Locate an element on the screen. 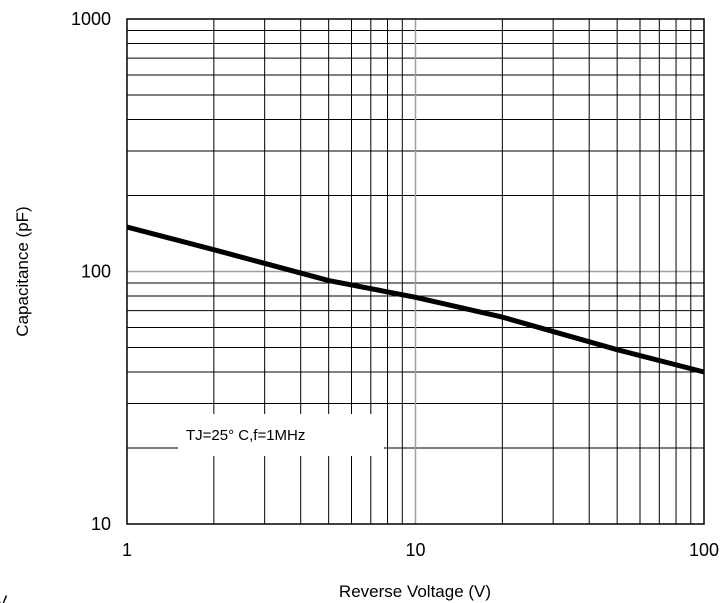 This screenshot has height=603, width=722. y-tick-label: 100 is located at coordinates (96, 272).